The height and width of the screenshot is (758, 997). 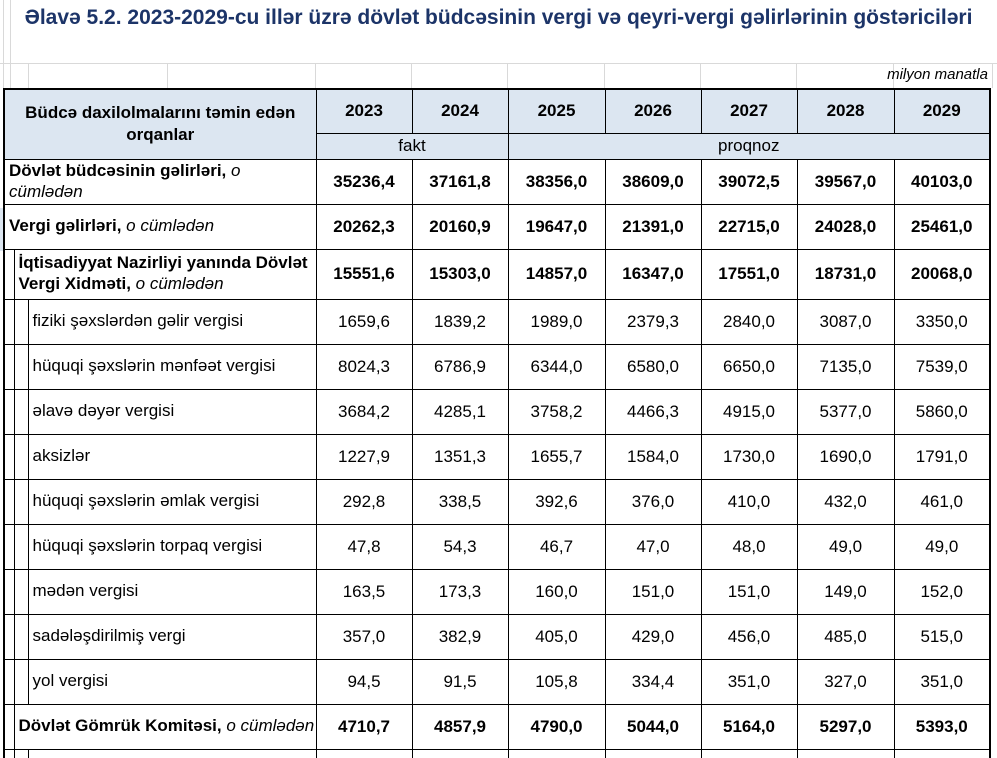 I want to click on value-cell: 1730,0, so click(x=749, y=456).